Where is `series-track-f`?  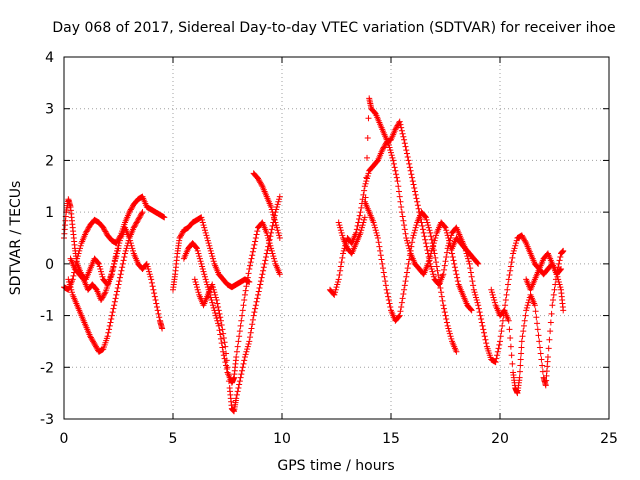 series-track-f is located at coordinates (231, 302).